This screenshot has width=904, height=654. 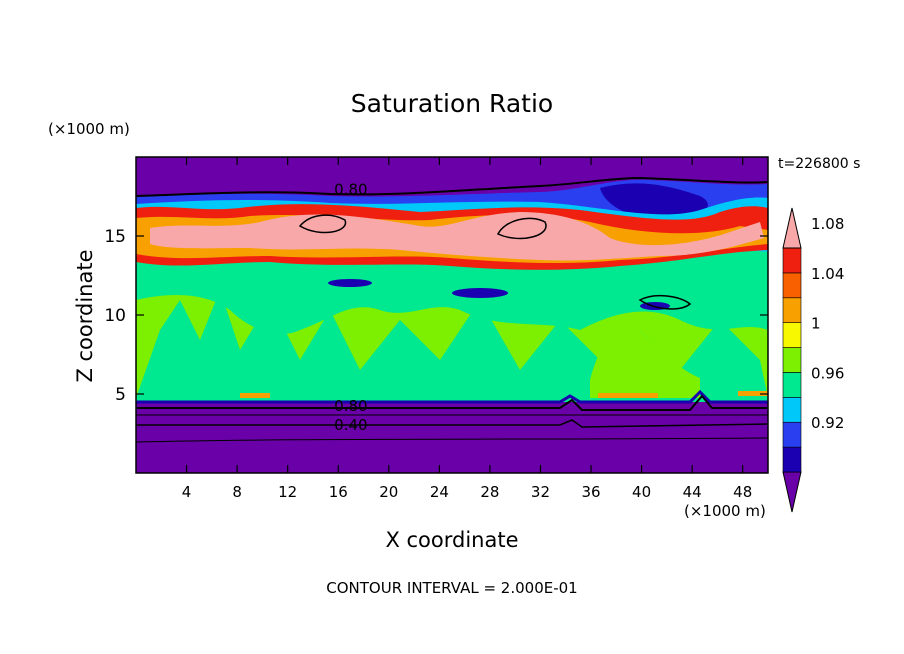 I want to click on contour-080-lower, so click(x=452, y=402).